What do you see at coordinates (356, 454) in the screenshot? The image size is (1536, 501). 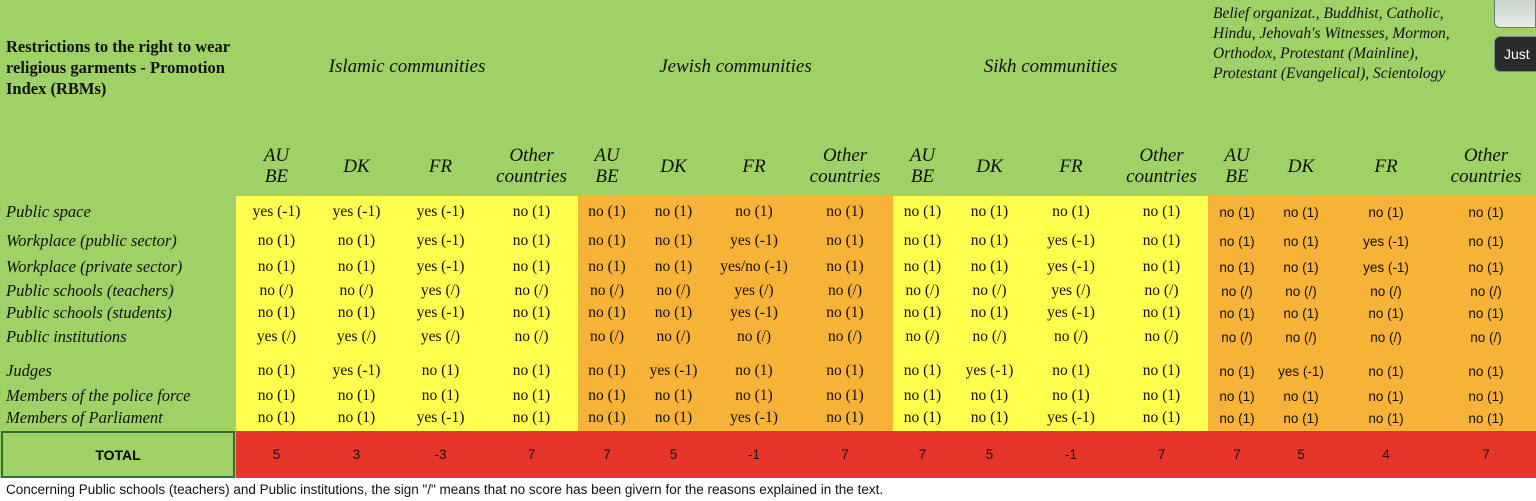 I see `total-cell: 3` at bounding box center [356, 454].